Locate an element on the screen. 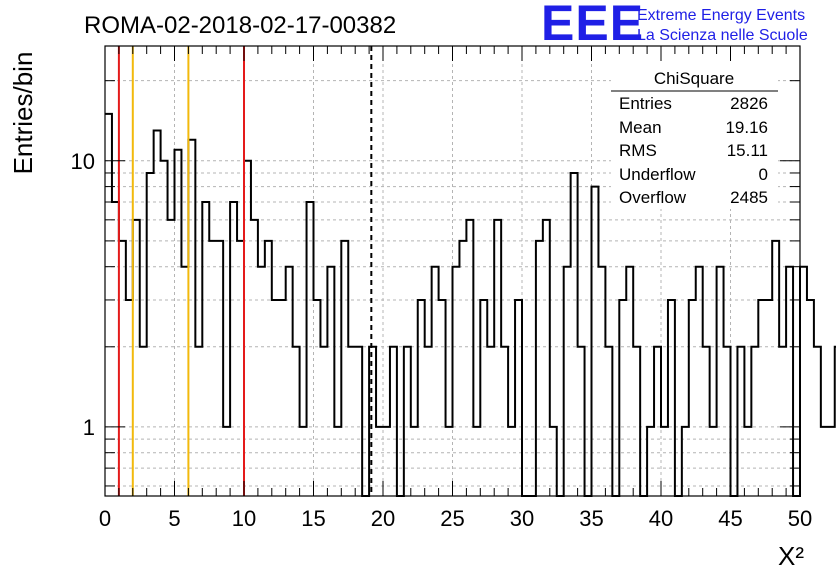  stats-label-rms: RMS is located at coordinates (638, 150).